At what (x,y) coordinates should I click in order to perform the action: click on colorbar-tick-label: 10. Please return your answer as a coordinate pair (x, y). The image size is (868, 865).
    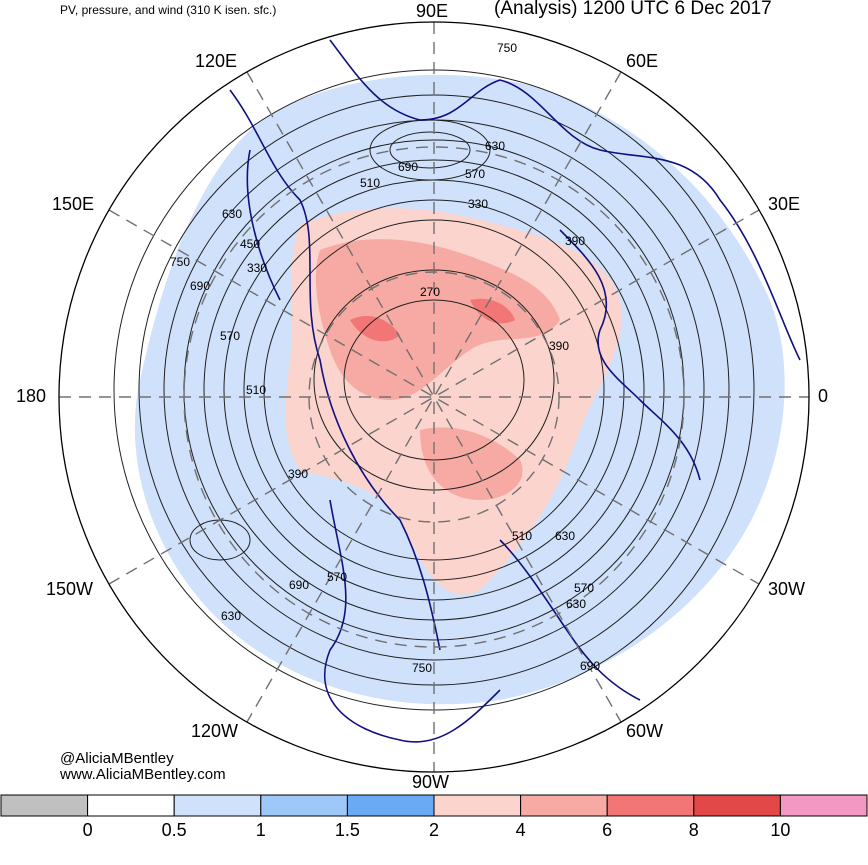
    Looking at the image, I should click on (780, 830).